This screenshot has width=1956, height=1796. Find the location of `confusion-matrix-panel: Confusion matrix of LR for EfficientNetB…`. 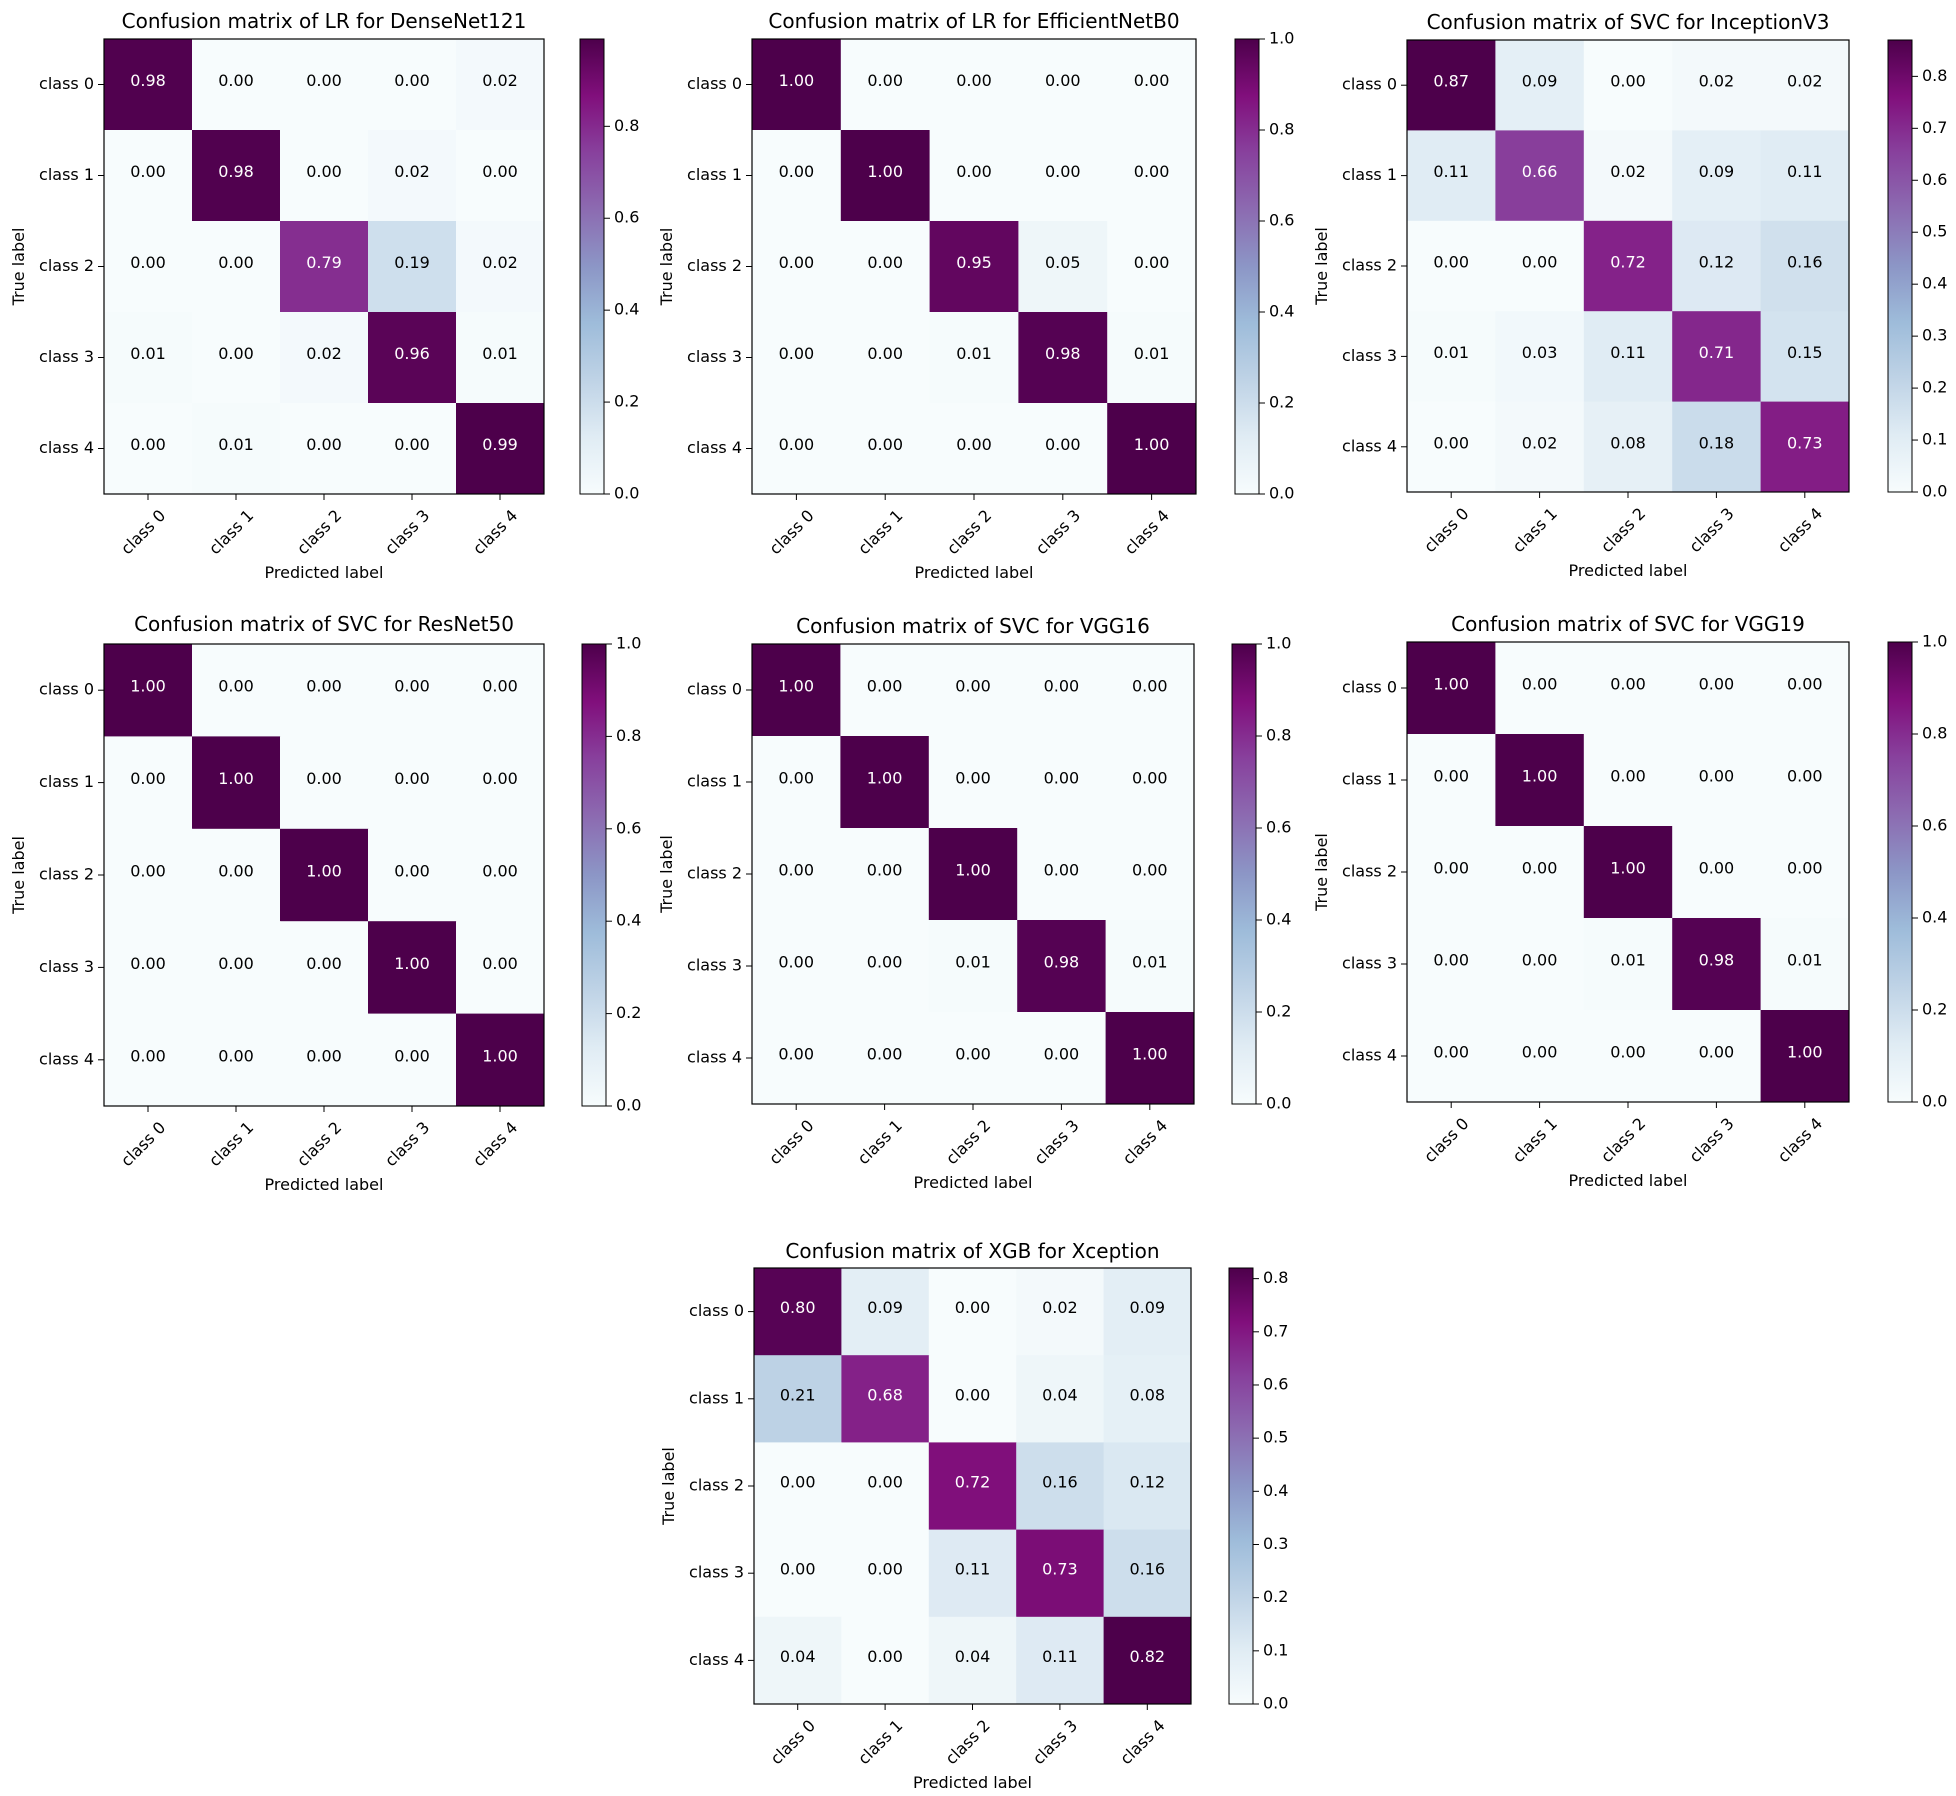

confusion-matrix-panel: Confusion matrix of LR for EfficientNetB… is located at coordinates (975, 295).